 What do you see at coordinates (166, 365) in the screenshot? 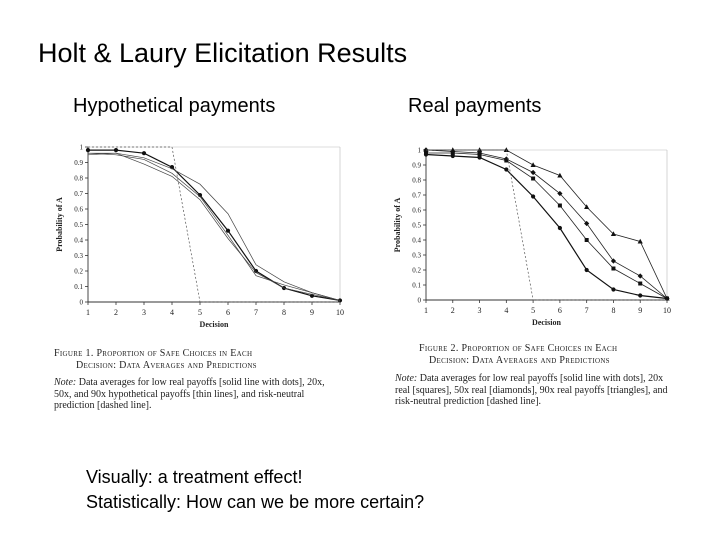
I see `caption-line: Decision: Data Averages and Predictions` at bounding box center [166, 365].